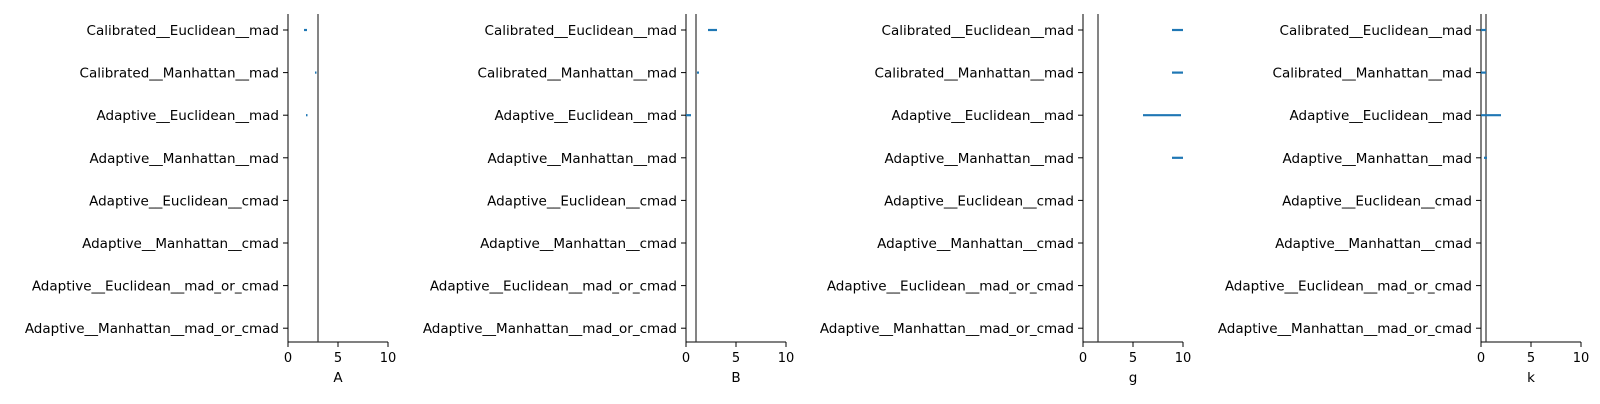 This screenshot has width=1600, height=404. Describe the element at coordinates (1133, 378) in the screenshot. I see `x-axis-label: g` at that location.